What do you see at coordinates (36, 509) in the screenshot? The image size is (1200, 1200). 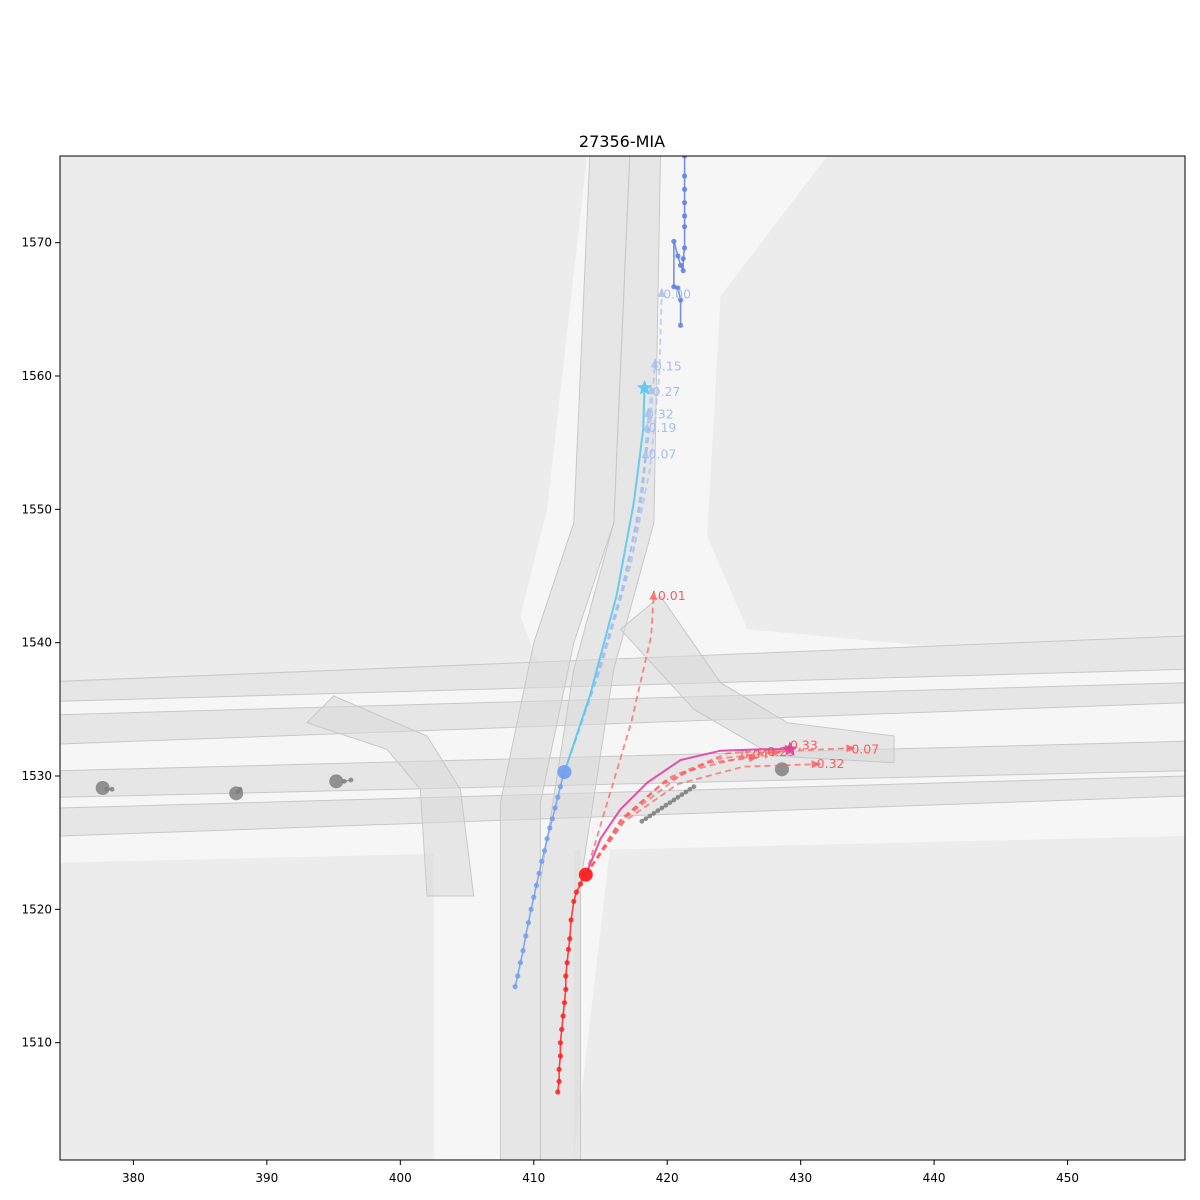 I see `y-tick-label: 1550` at bounding box center [36, 509].